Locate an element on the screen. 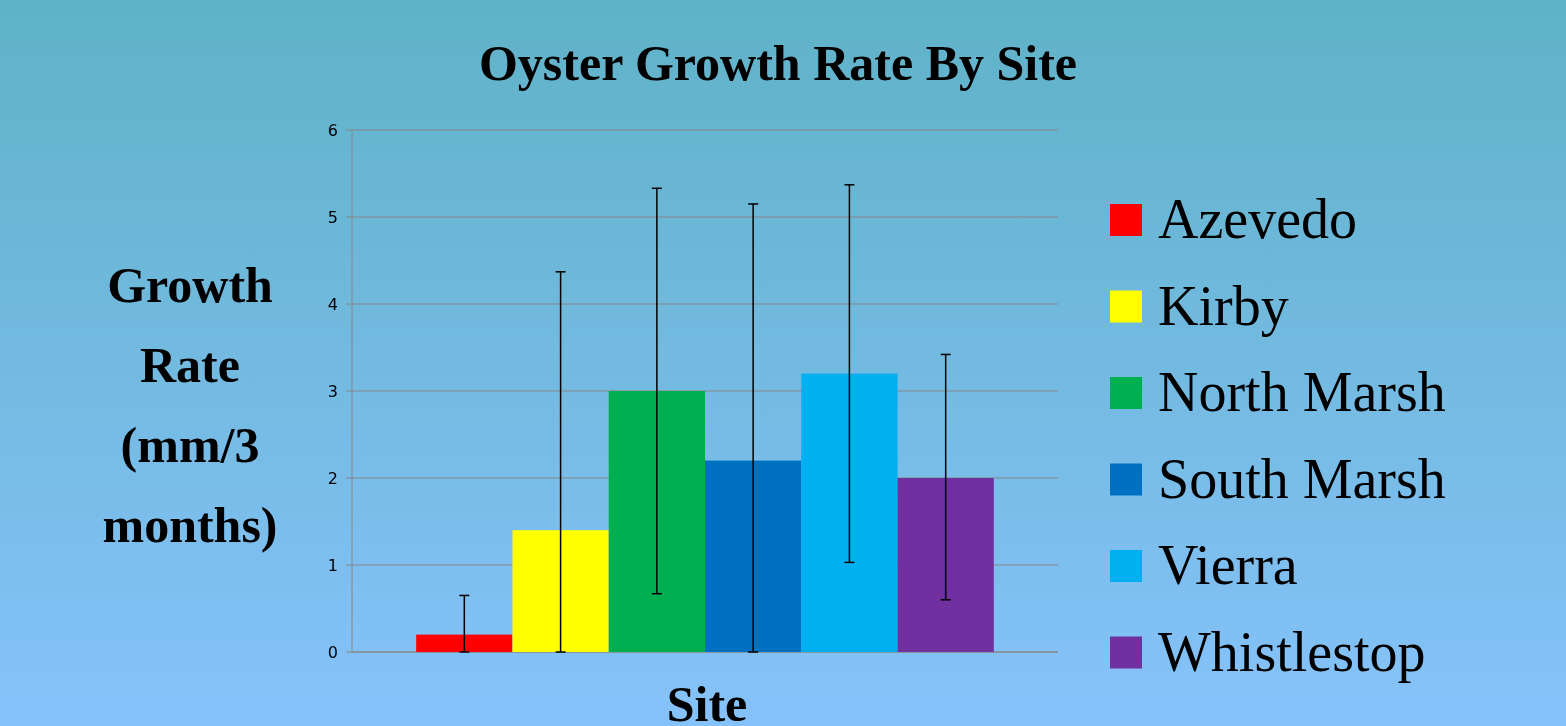  legend-label: Whistlestop is located at coordinates (1292, 651).